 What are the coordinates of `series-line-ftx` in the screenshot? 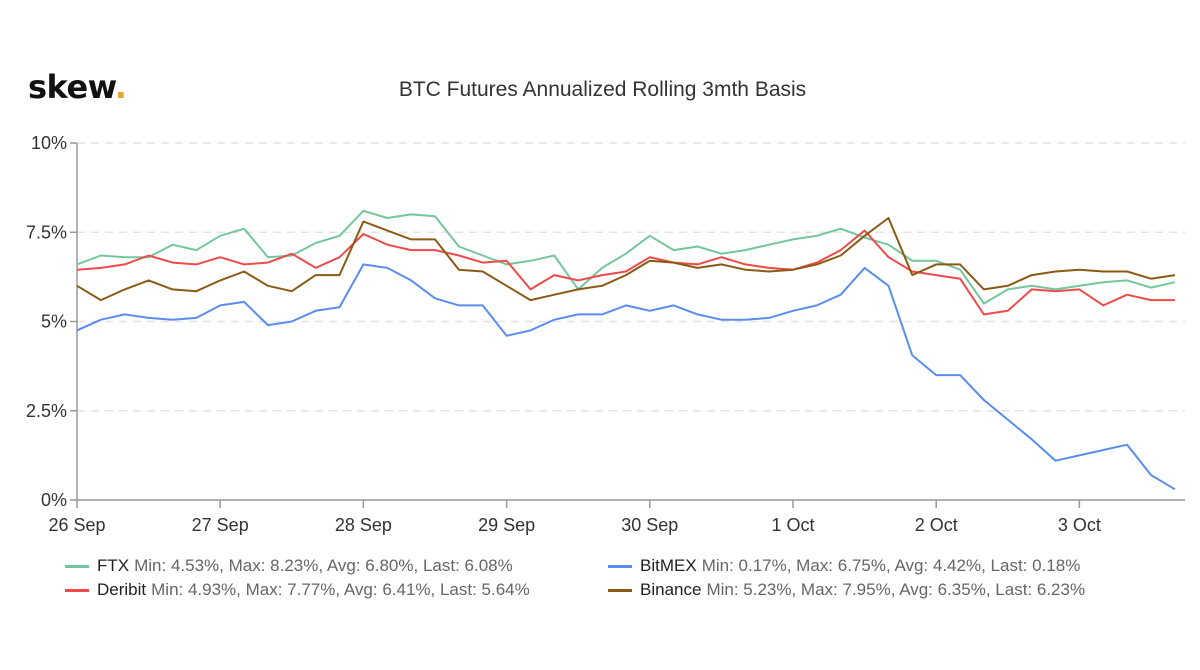 It's located at (626, 257).